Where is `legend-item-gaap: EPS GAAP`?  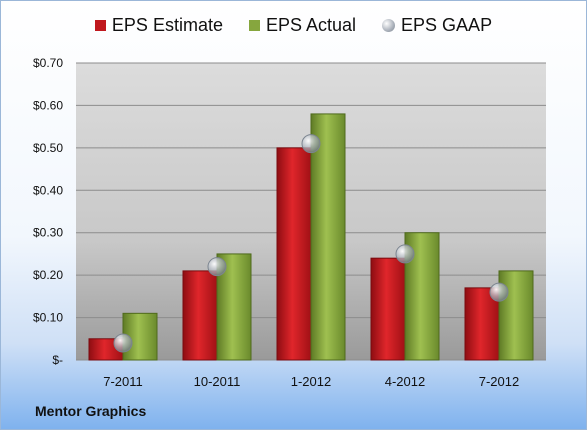
legend-item-gaap: EPS GAAP is located at coordinates (437, 25).